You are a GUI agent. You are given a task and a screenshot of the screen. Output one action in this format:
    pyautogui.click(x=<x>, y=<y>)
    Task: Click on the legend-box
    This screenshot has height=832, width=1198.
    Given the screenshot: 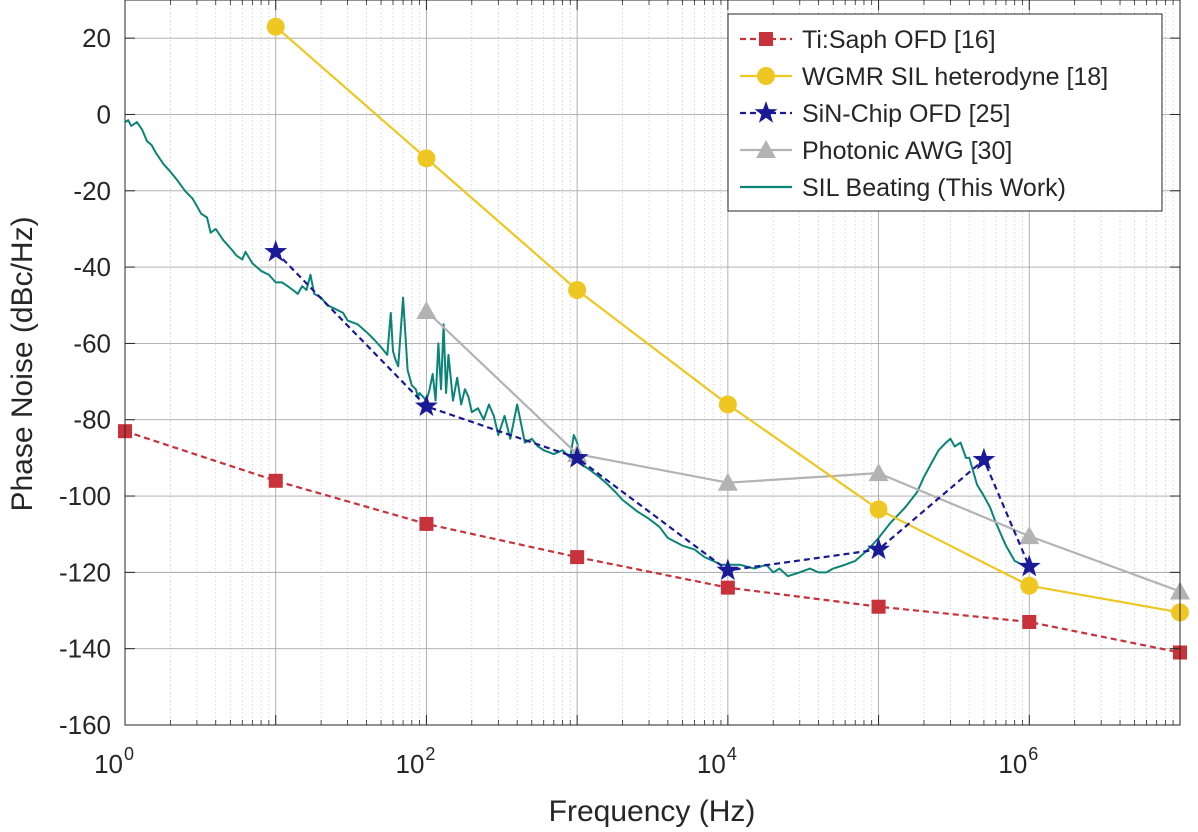 What is the action you would take?
    pyautogui.click(x=945, y=112)
    